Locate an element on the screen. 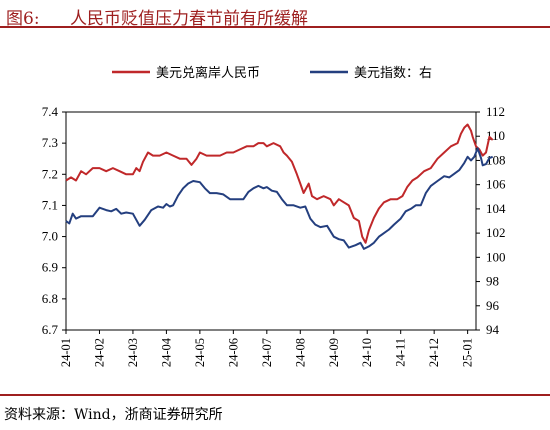  legend-label-dxy: 美元指数：右 is located at coordinates (393, 73).